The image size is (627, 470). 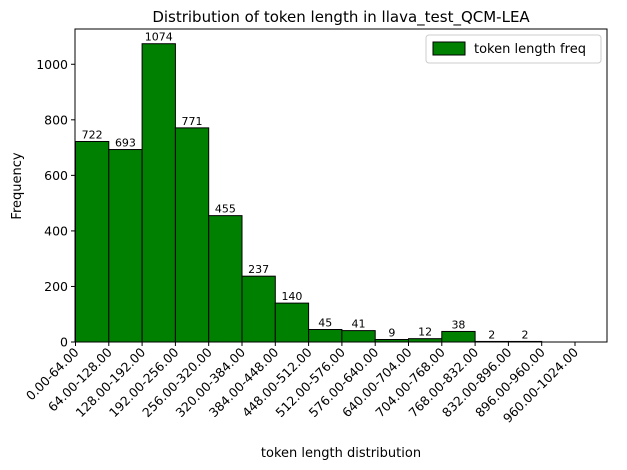 What do you see at coordinates (530, 49) in the screenshot?
I see `legend-label: token length freq` at bounding box center [530, 49].